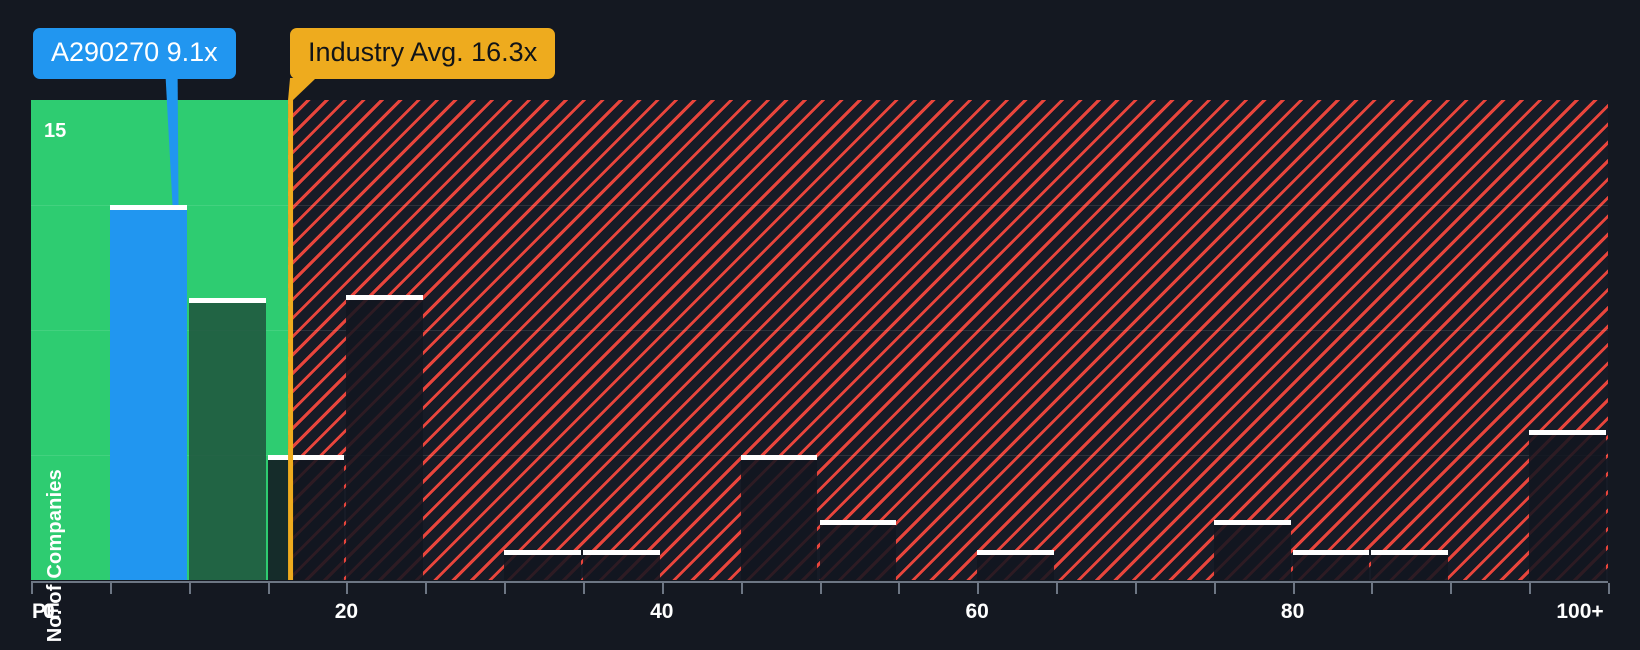 The image size is (1640, 650). Describe the element at coordinates (977, 611) in the screenshot. I see `x-axis-tick-label: 60` at that location.